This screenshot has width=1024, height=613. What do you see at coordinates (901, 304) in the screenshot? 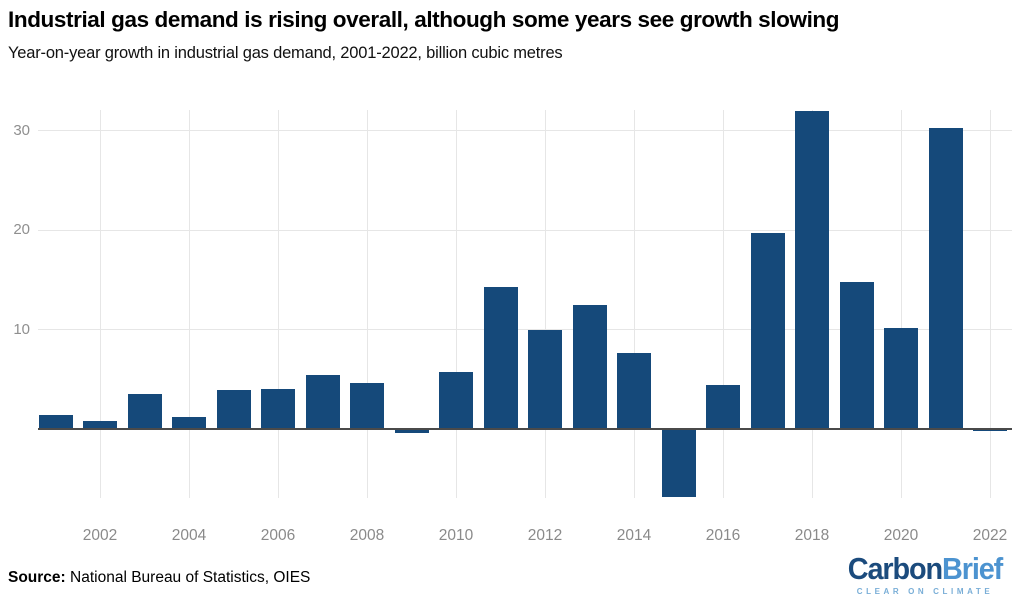
I see `vertical-gridline-2020` at bounding box center [901, 304].